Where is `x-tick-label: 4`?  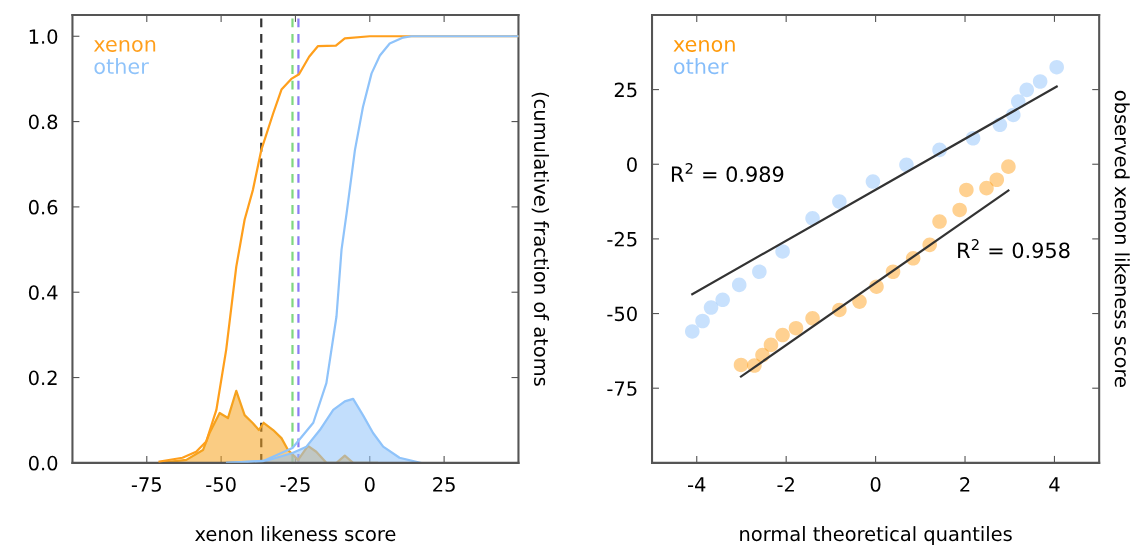 x-tick-label: 4 is located at coordinates (1054, 484).